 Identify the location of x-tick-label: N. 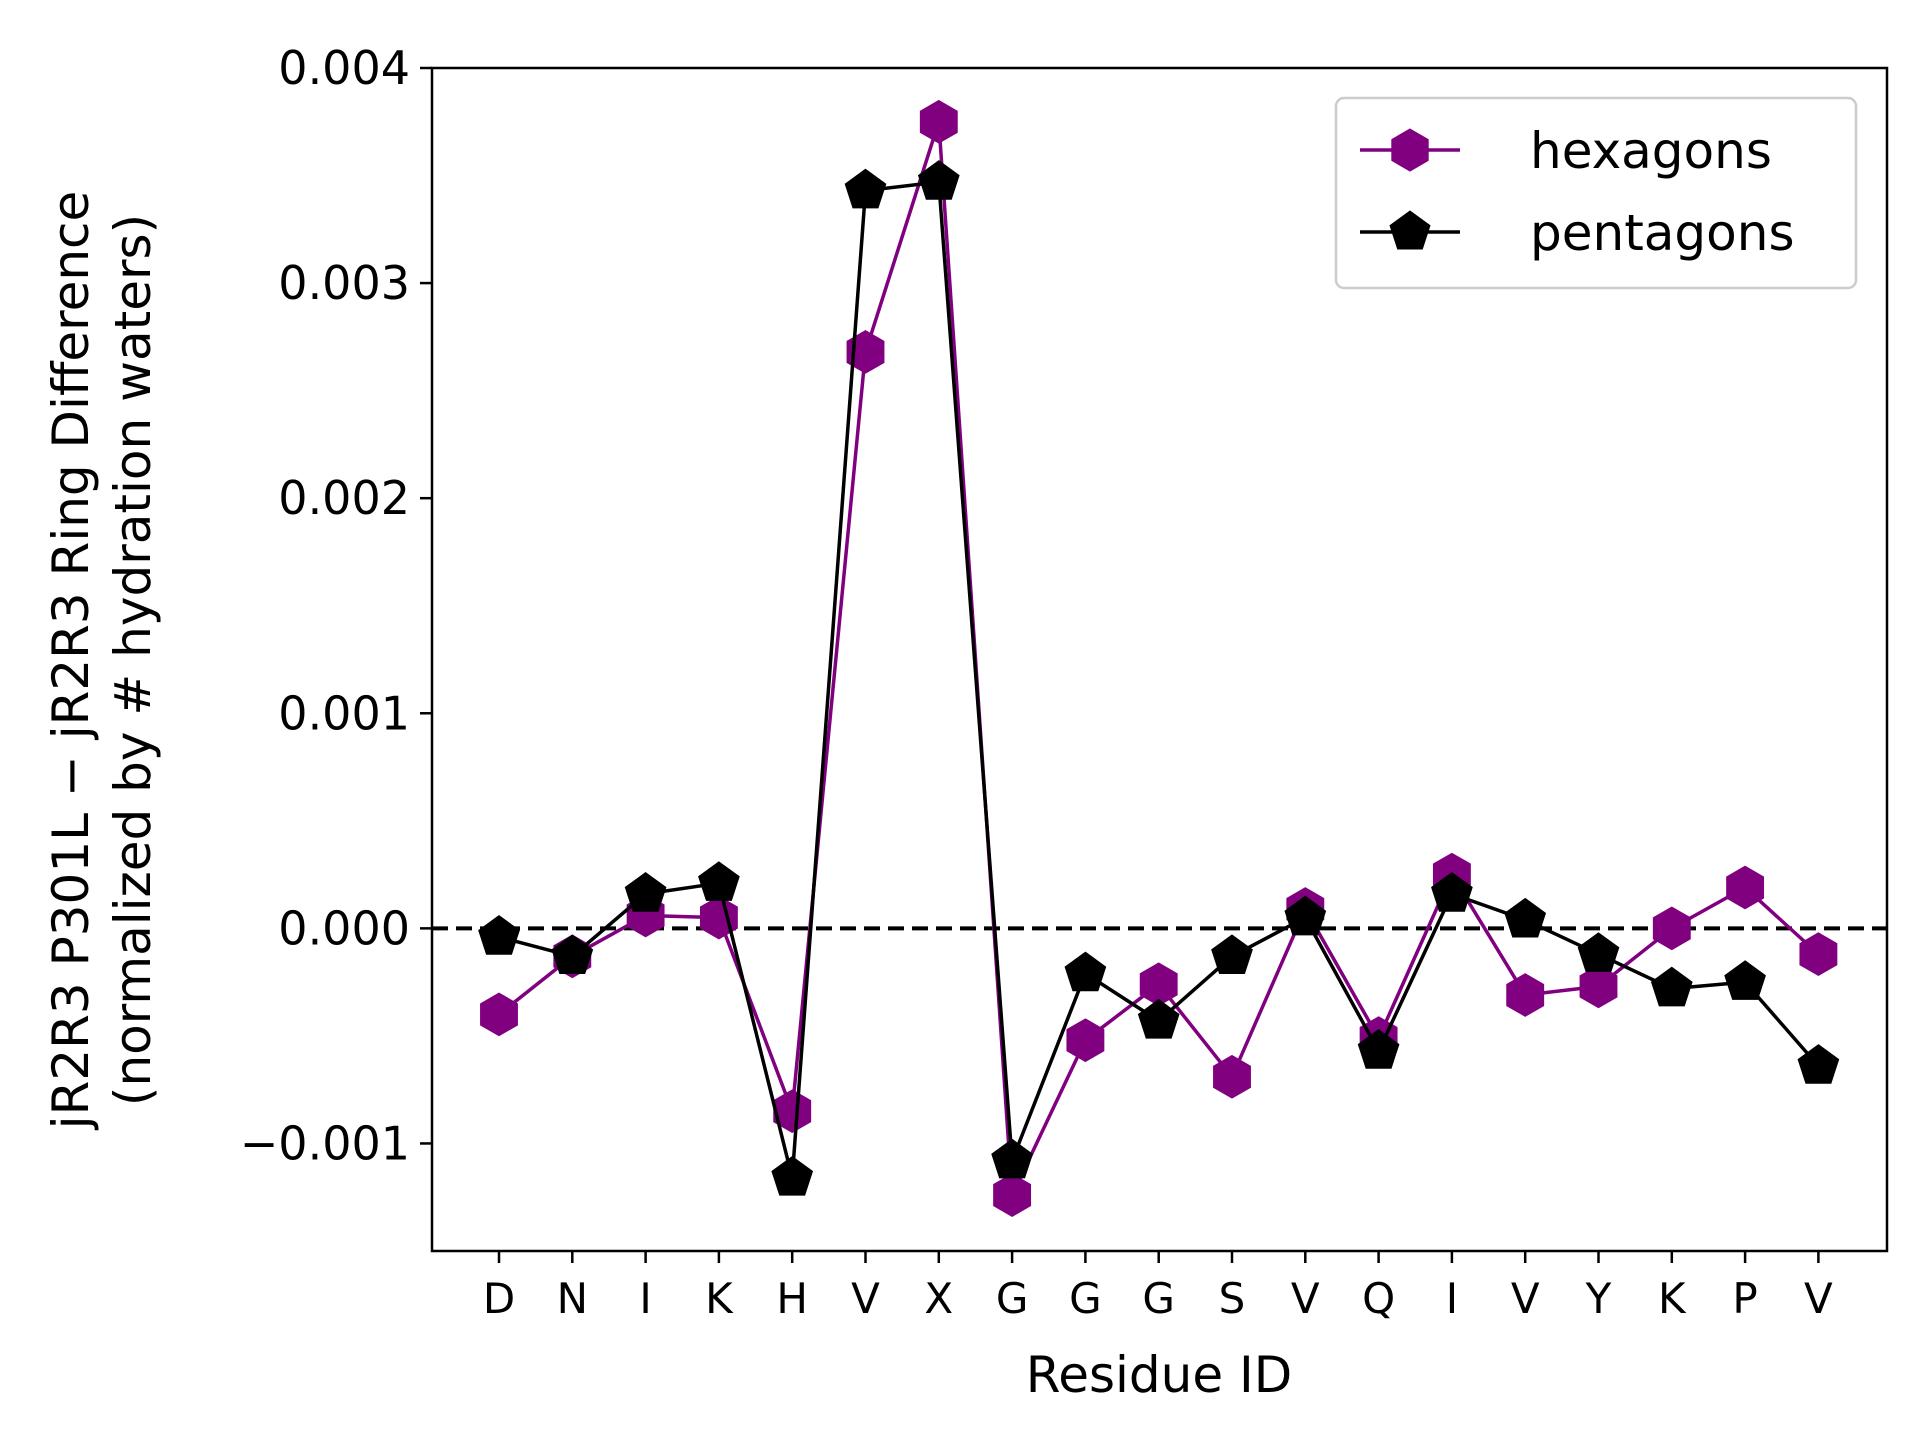
(572, 1298).